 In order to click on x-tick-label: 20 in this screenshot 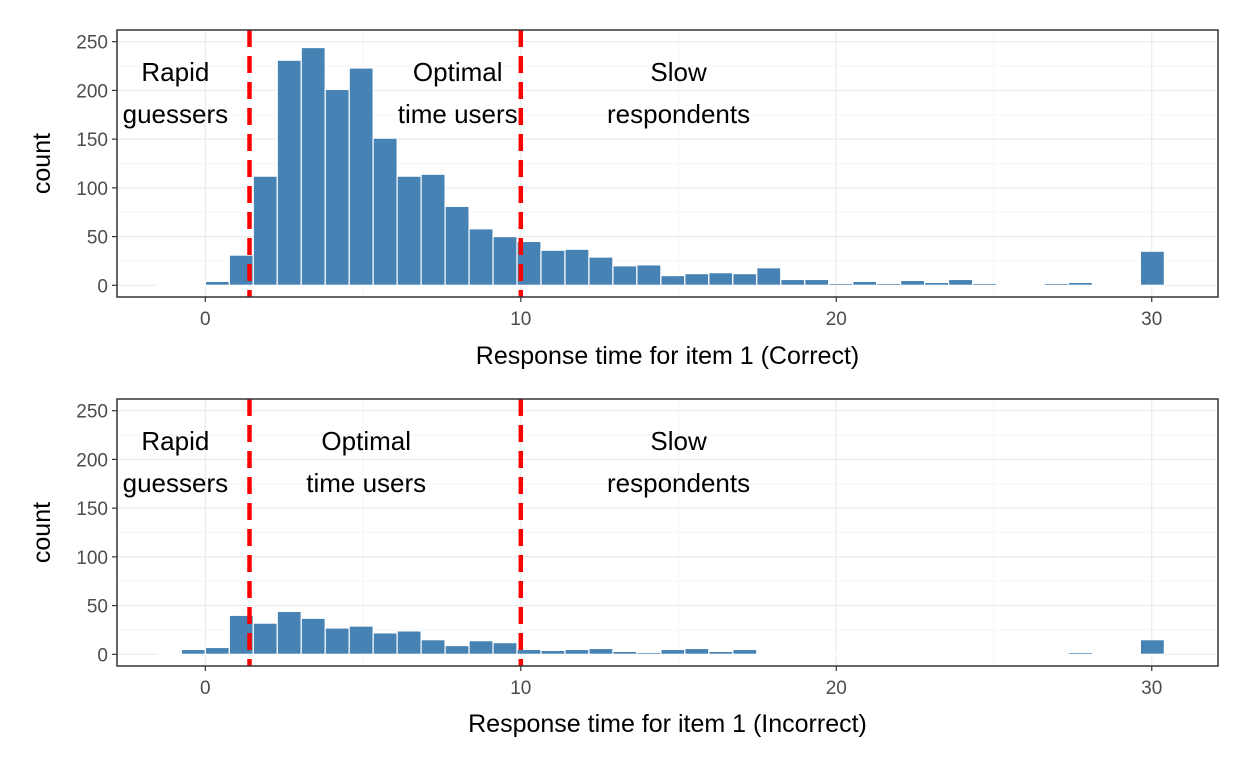, I will do `click(836, 688)`.